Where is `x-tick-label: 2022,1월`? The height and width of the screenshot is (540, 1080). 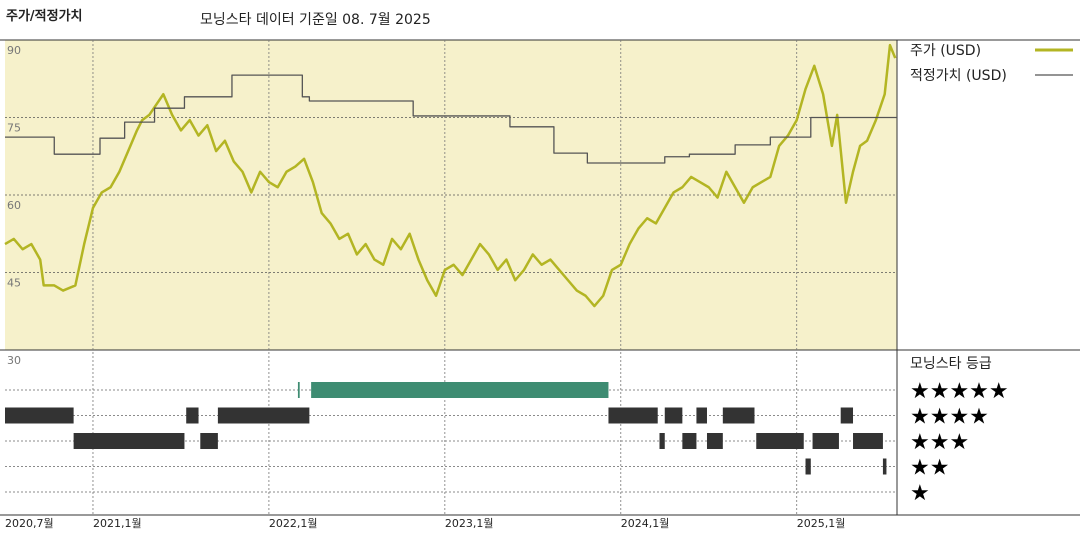
x-tick-label: 2022,1월 is located at coordinates (293, 523).